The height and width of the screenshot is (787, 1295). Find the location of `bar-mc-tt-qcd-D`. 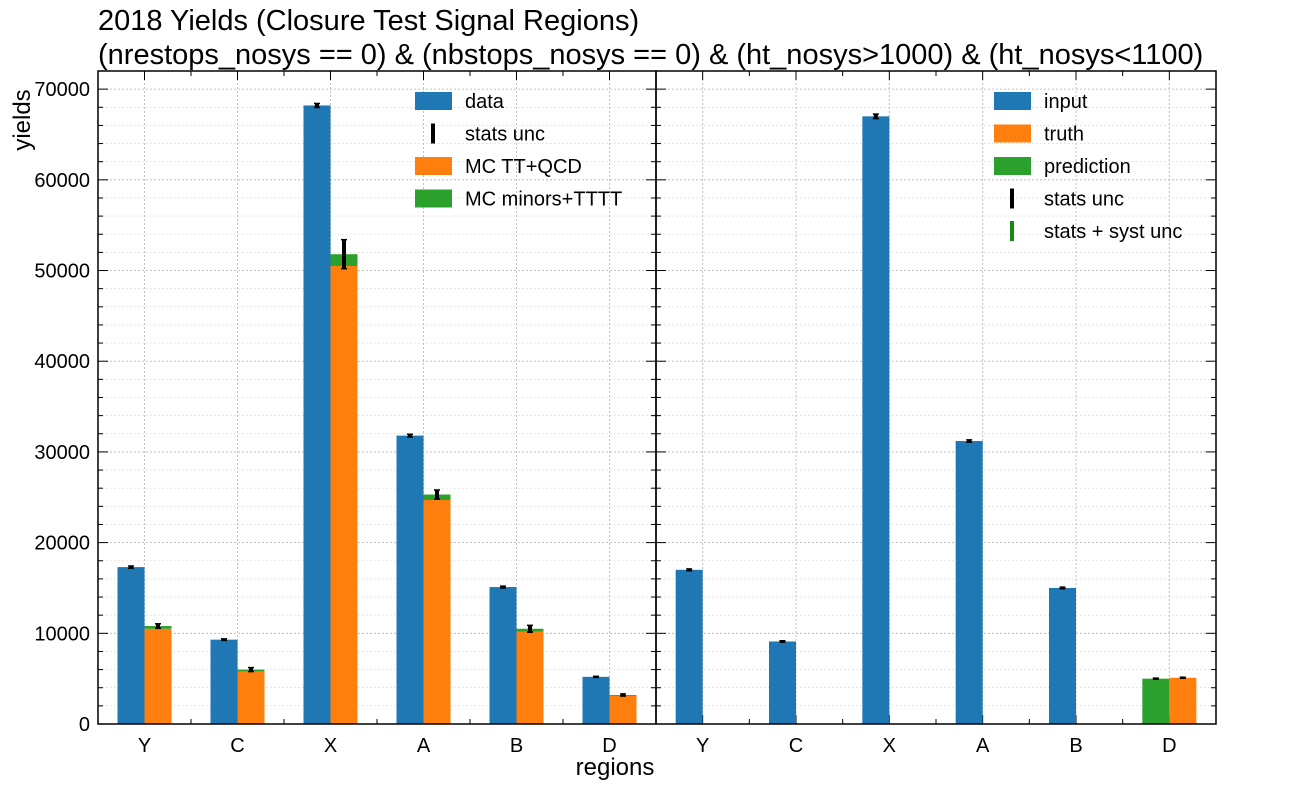

bar-mc-tt-qcd-D is located at coordinates (623, 709).